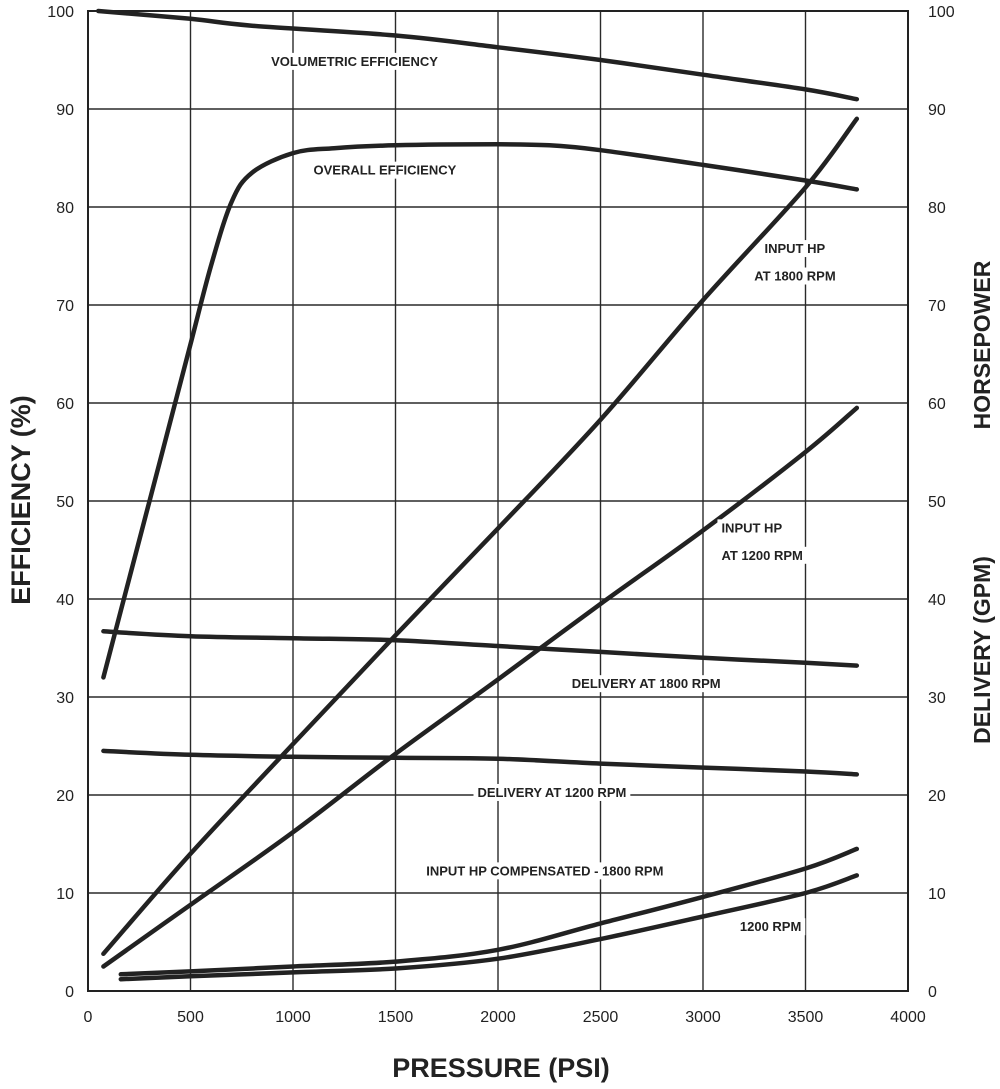 This screenshot has width=1000, height=1089. I want to click on series-line-input-hp-compensated-1800-rpm, so click(489, 911).